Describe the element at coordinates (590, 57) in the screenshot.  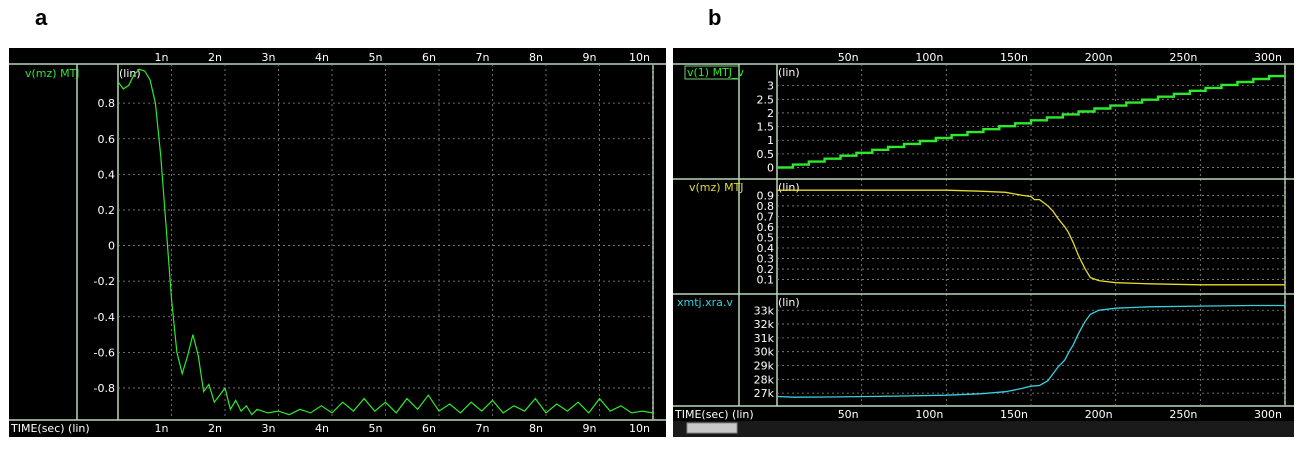
I see `chart-a-x-tick-label-top: 9n` at that location.